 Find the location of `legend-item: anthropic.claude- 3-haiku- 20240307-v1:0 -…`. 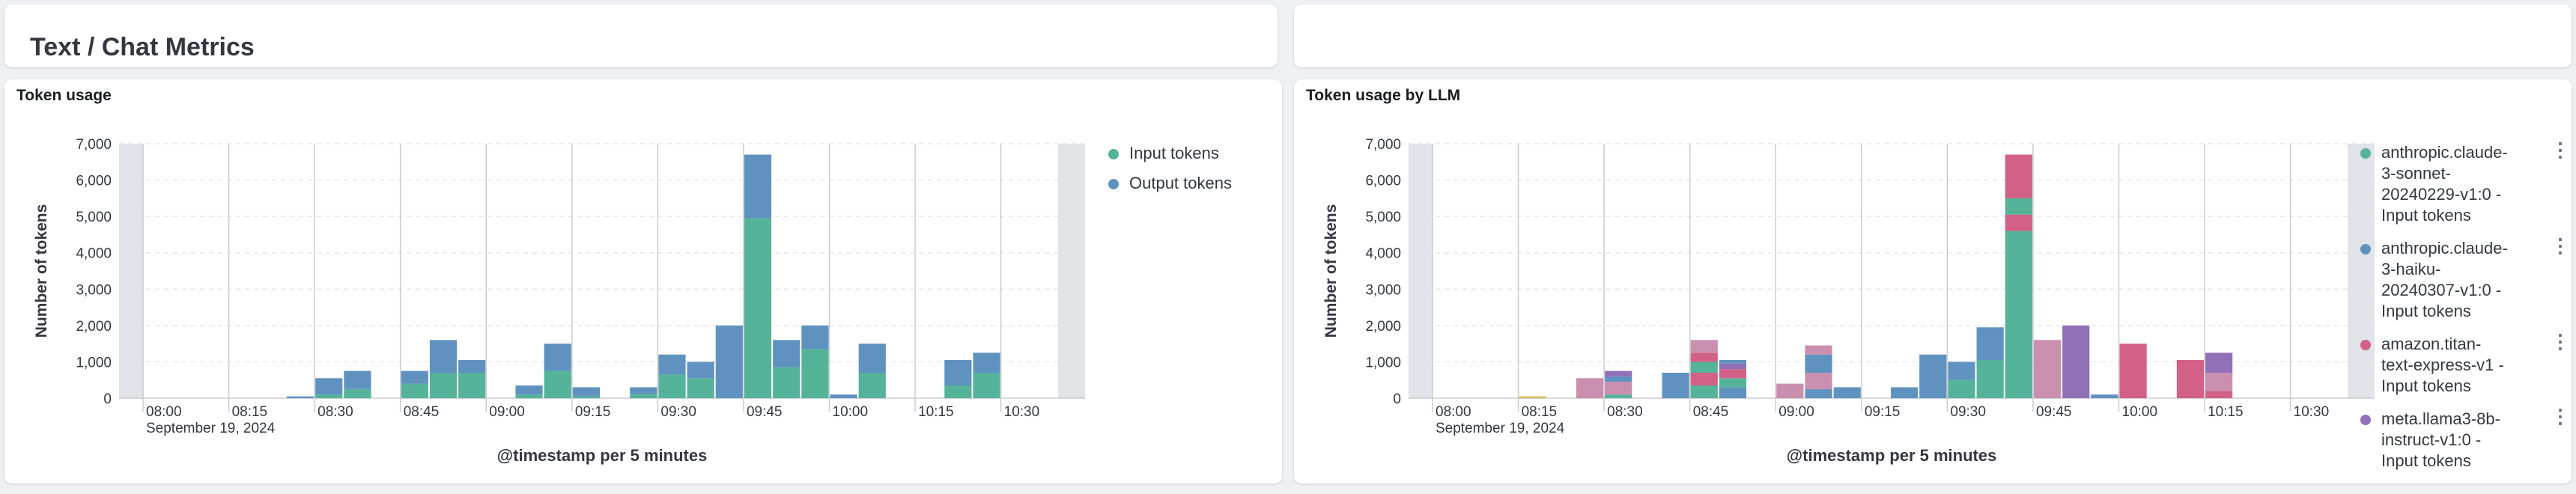

legend-item: anthropic.claude- 3-haiku- 20240307-v1:0 -… is located at coordinates (2465, 279).